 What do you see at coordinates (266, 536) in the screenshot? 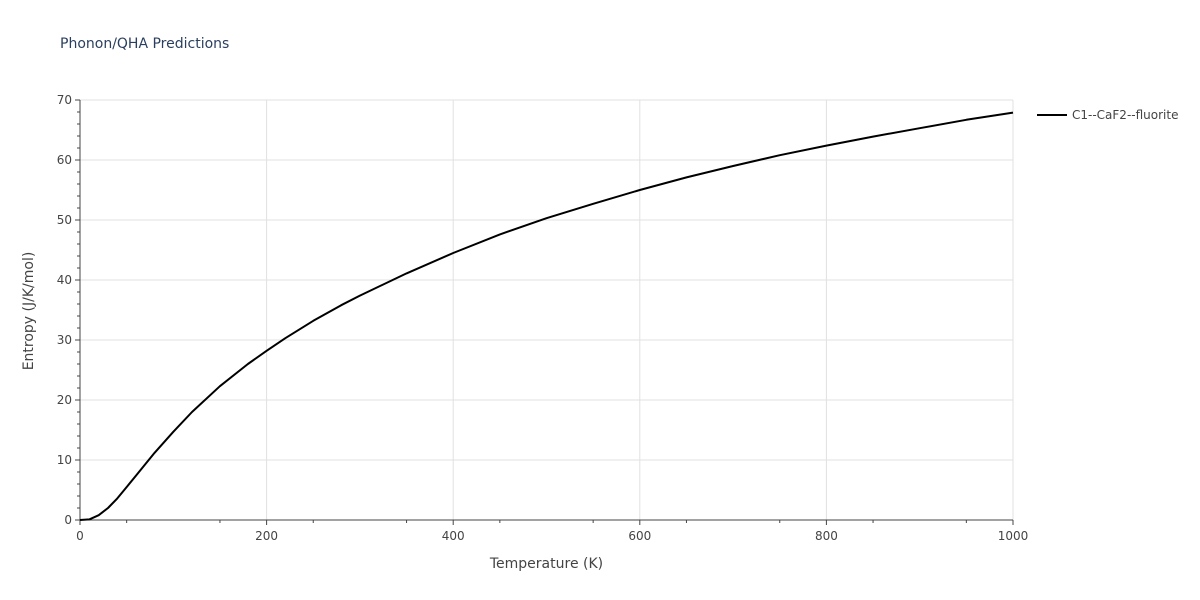
I see `x-tick-label: 200` at bounding box center [266, 536].